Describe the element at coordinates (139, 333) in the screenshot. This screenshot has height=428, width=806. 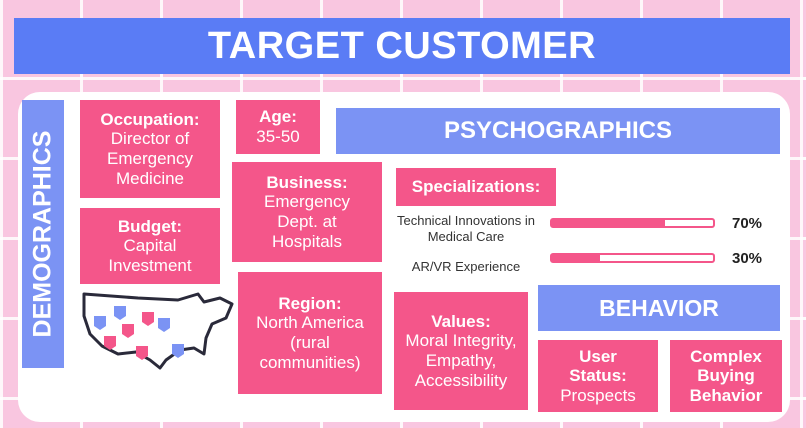
I see `map-markers` at that location.